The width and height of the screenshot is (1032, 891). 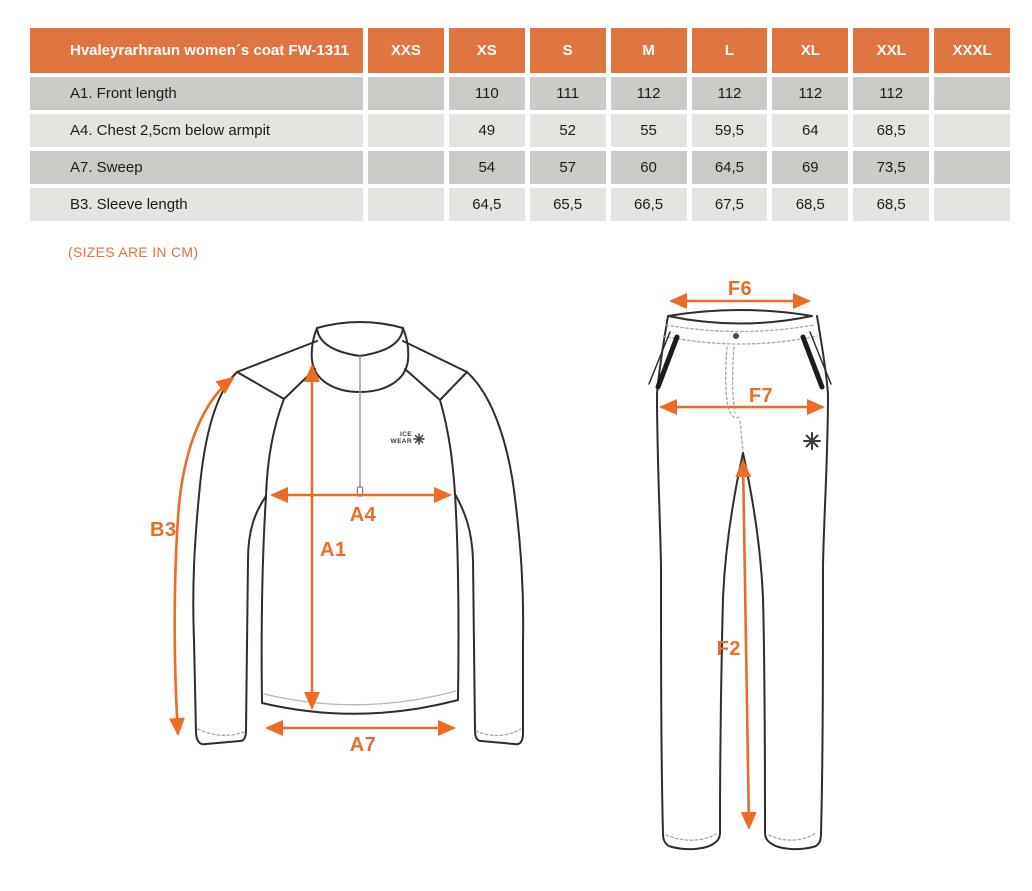 I want to click on waist-button, so click(x=736, y=336).